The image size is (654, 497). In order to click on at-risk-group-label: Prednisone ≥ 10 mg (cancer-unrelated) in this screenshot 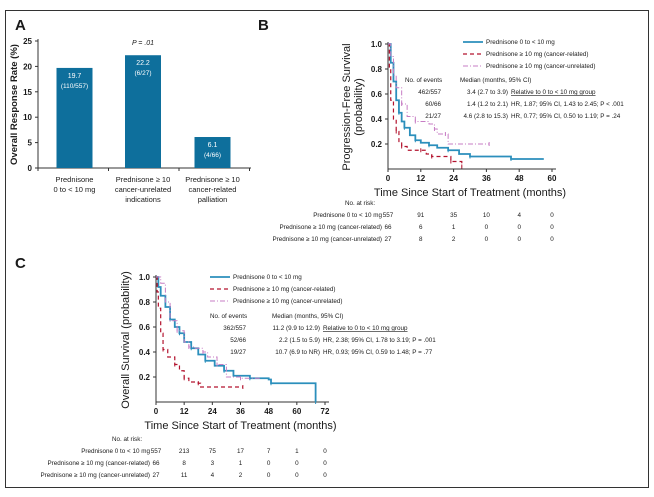, I will do `click(327, 239)`.